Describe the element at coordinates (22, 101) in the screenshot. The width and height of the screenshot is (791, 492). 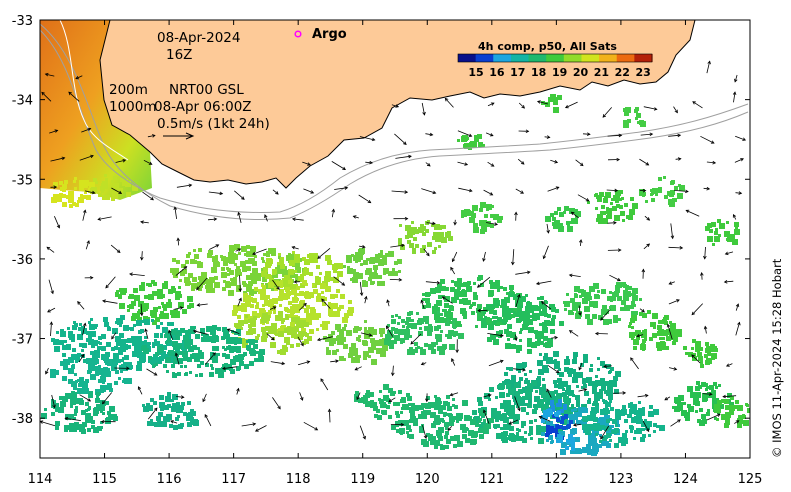
I see `y-tick-label: -34` at that location.